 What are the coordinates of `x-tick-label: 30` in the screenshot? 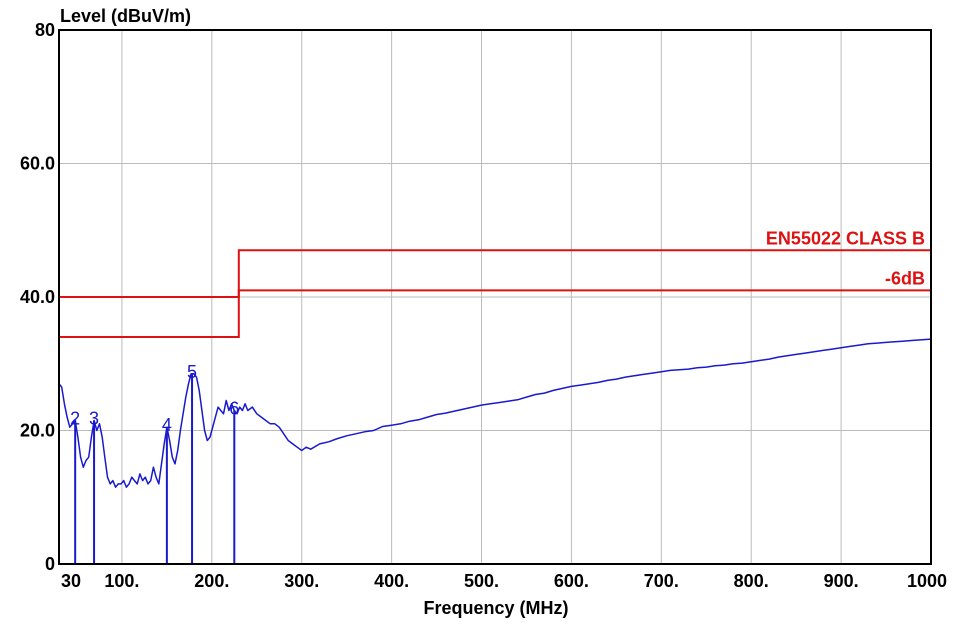 It's located at (71, 581).